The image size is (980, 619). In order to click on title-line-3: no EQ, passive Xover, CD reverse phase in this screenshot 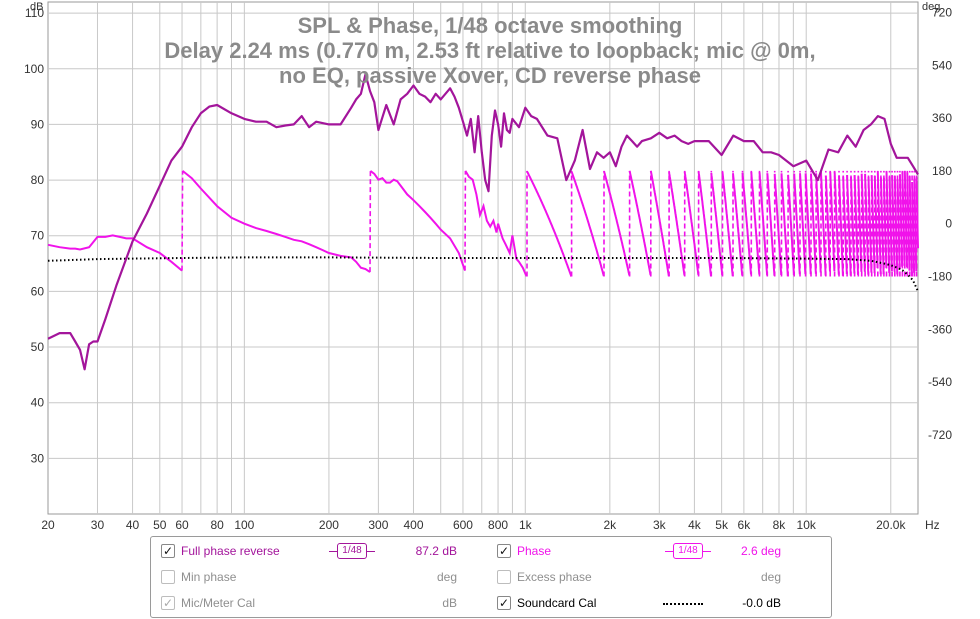, I will do `click(490, 75)`.